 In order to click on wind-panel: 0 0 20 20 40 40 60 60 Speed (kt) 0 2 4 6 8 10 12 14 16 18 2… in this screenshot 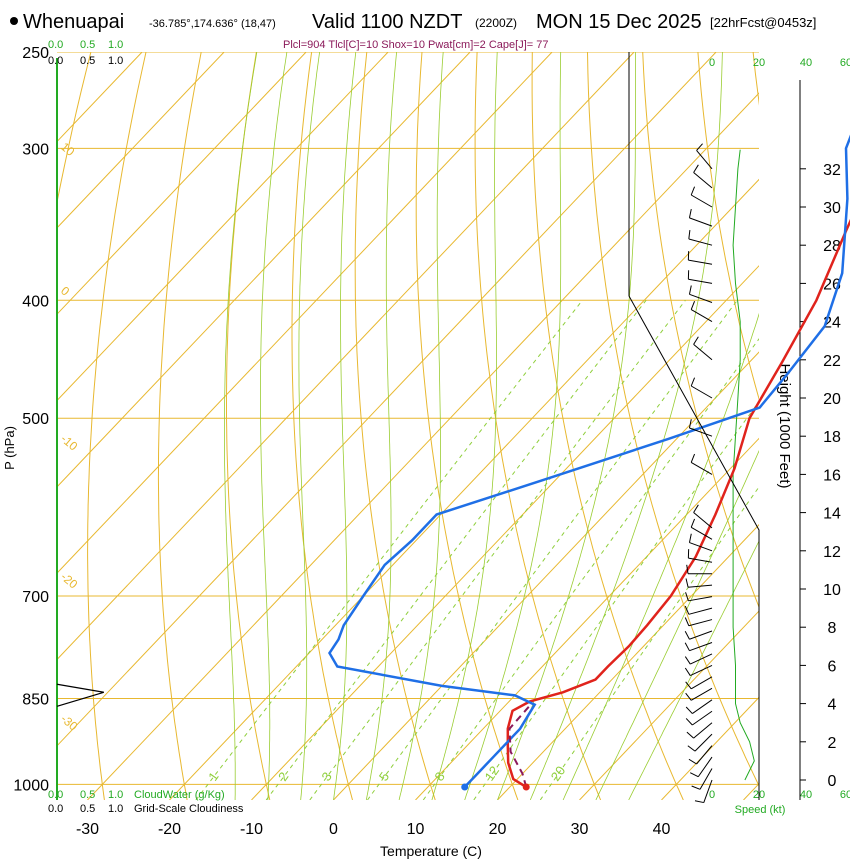, I will do `click(779, 436)`.